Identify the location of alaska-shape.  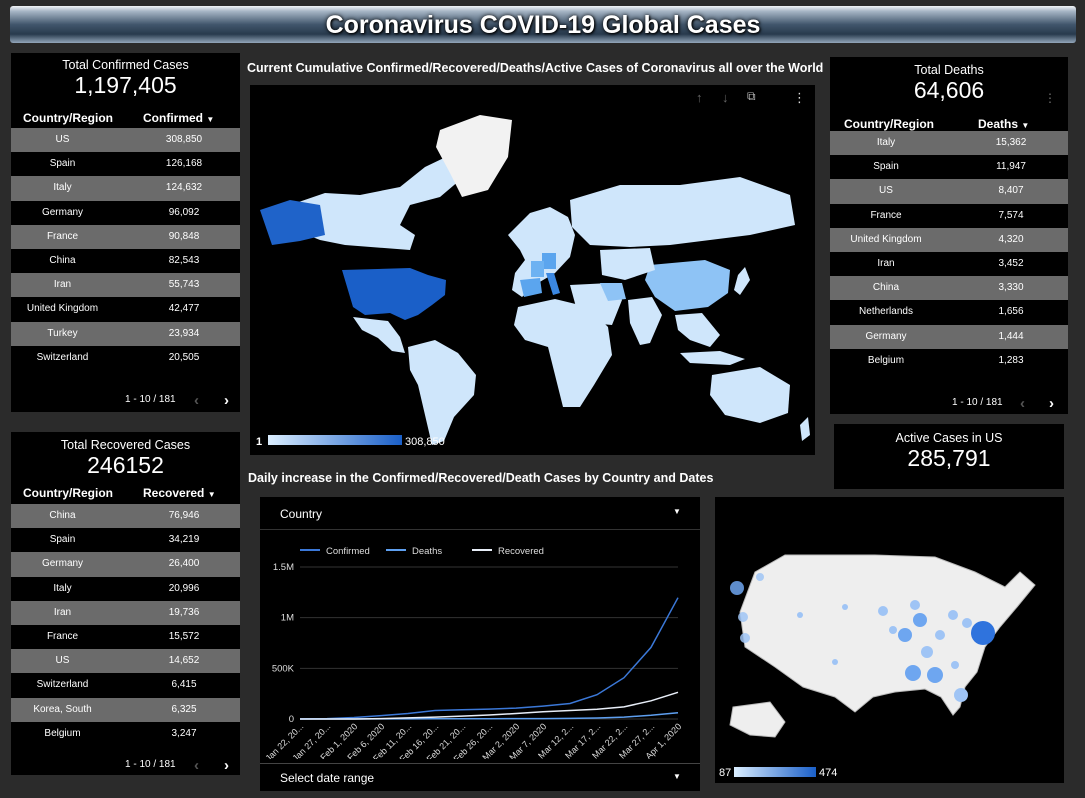
(757, 719).